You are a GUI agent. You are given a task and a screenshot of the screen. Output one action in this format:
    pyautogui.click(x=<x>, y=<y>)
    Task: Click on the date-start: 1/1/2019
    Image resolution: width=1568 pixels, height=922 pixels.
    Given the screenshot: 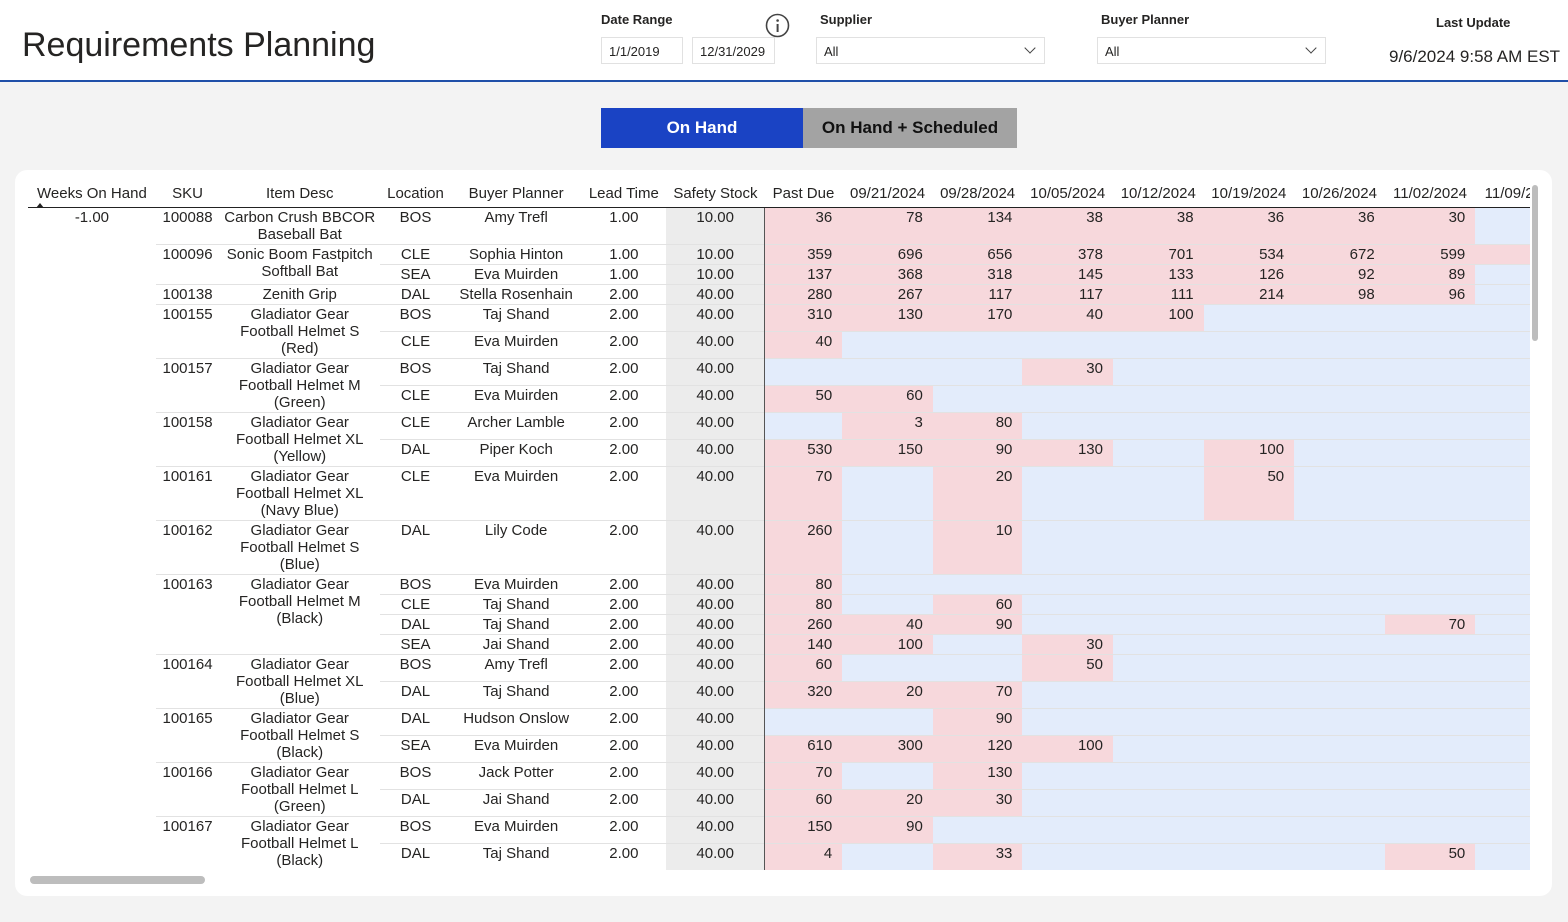 What is the action you would take?
    pyautogui.click(x=642, y=50)
    